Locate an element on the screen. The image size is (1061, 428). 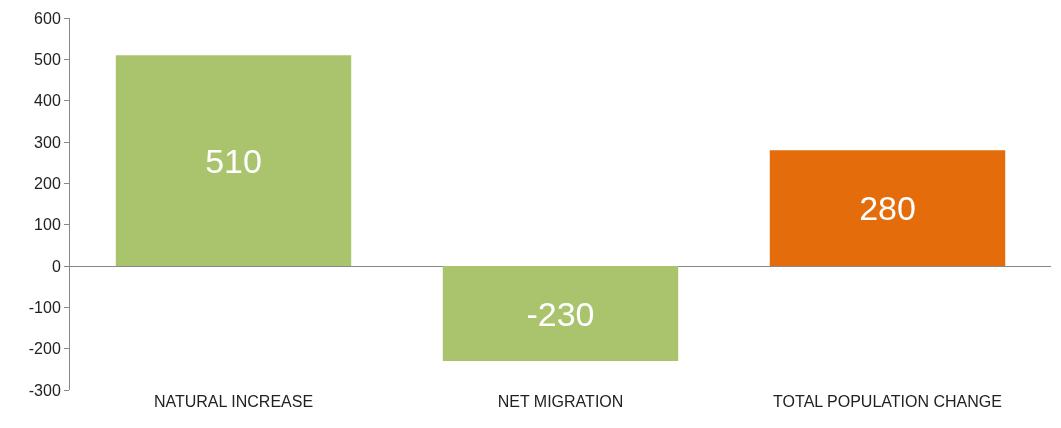
data-label: -230 is located at coordinates (560, 313).